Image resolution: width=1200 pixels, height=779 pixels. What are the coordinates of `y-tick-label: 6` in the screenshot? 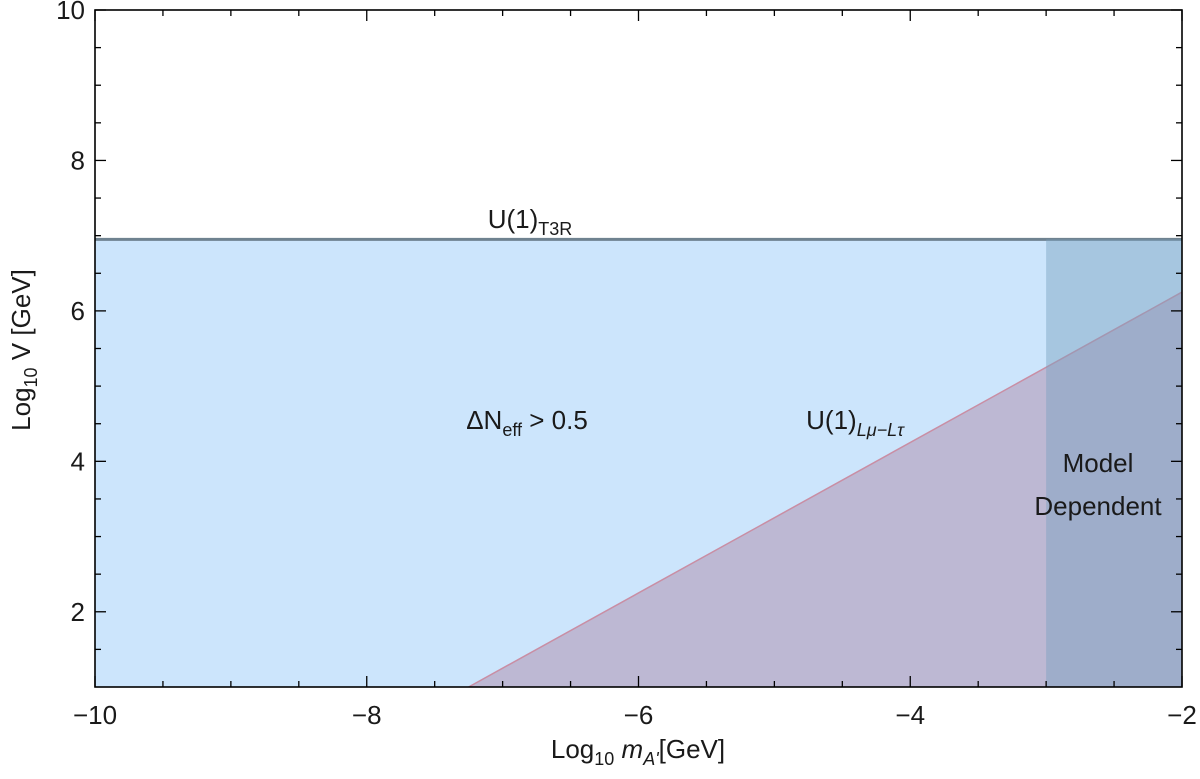 It's located at (78, 311).